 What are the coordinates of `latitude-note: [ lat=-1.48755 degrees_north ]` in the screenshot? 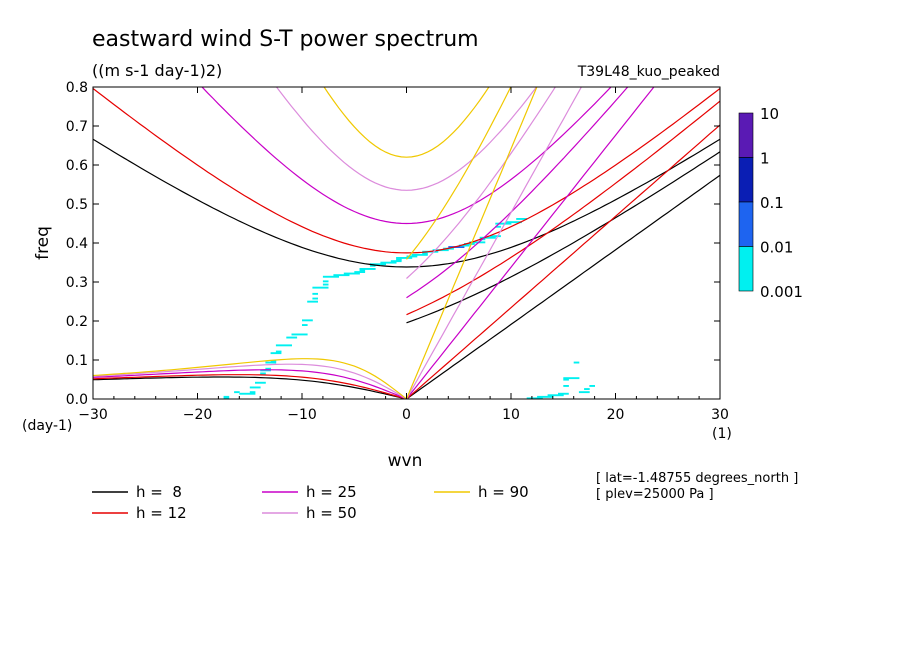 It's located at (697, 478).